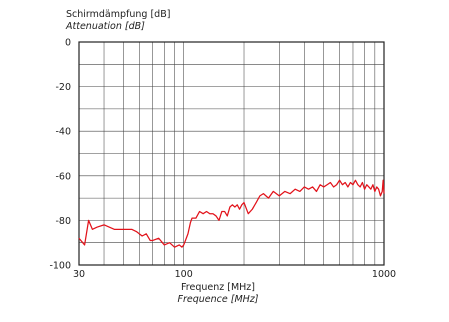 The height and width of the screenshot is (322, 449). I want to click on series-line, so click(231, 213).